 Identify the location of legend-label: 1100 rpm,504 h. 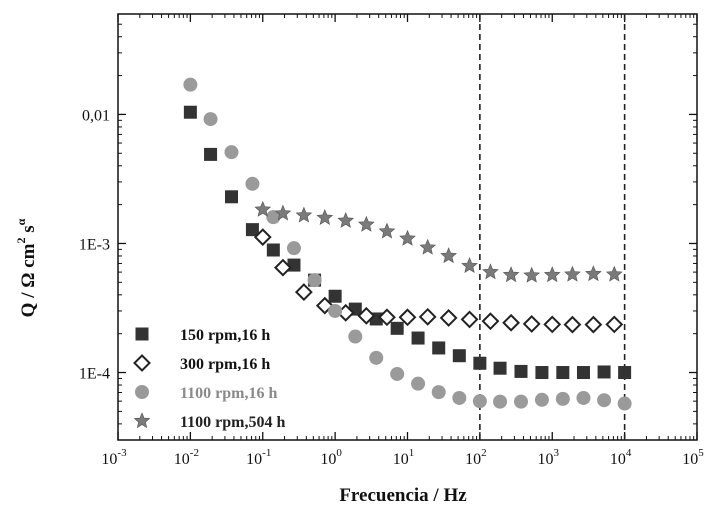
(232, 422).